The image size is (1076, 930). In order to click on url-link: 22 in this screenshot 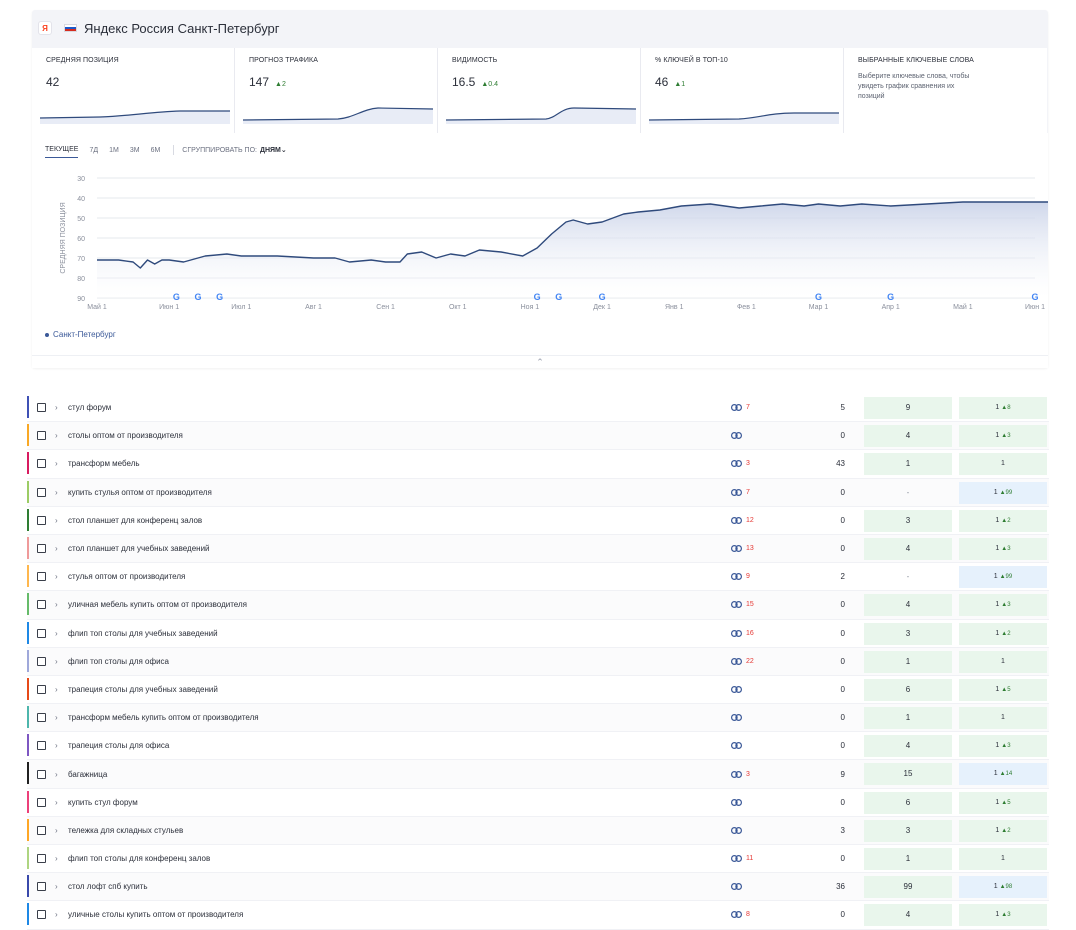, I will do `click(742, 661)`.